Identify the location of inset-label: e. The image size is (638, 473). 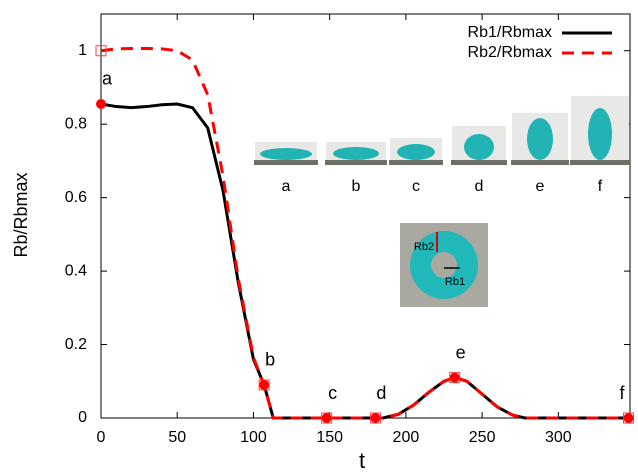
(540, 186).